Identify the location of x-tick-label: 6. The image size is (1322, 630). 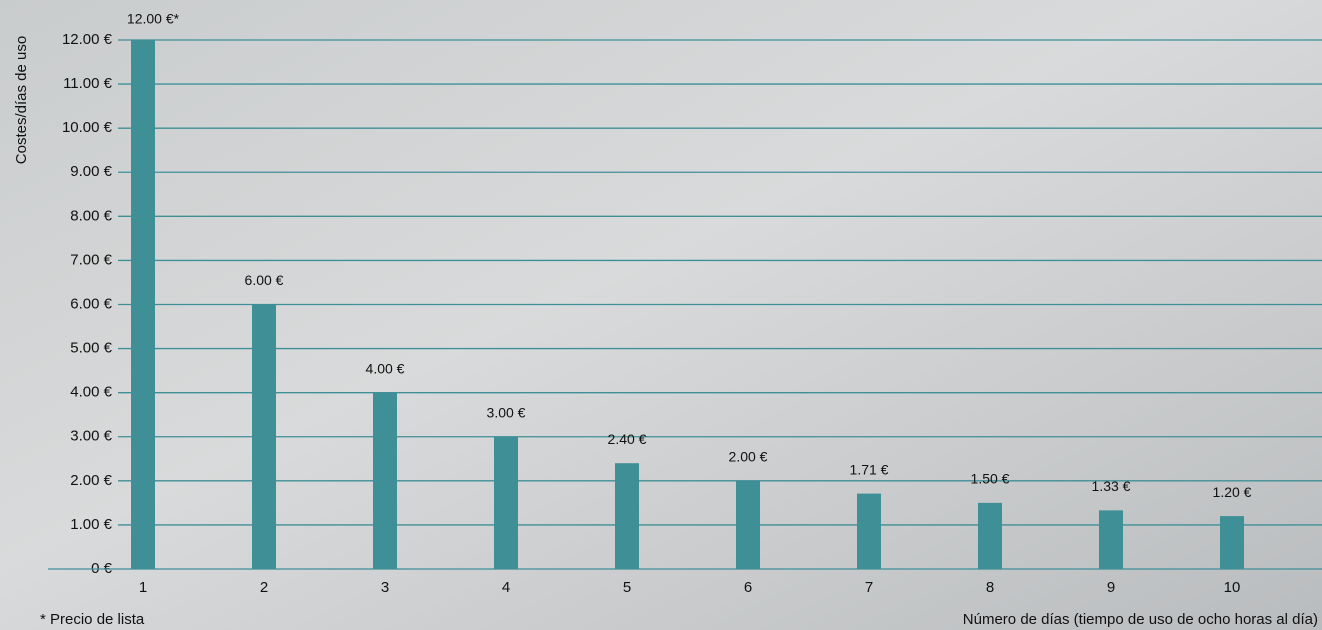
(748, 587).